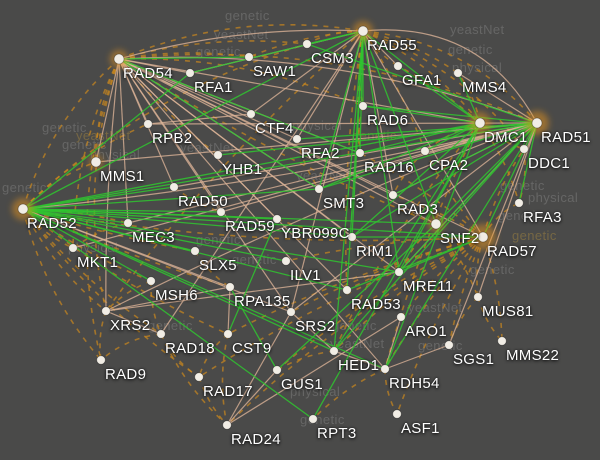 The height and width of the screenshot is (460, 600). Describe the element at coordinates (130, 325) in the screenshot. I see `gene-label-XRS2: XRS2` at that location.